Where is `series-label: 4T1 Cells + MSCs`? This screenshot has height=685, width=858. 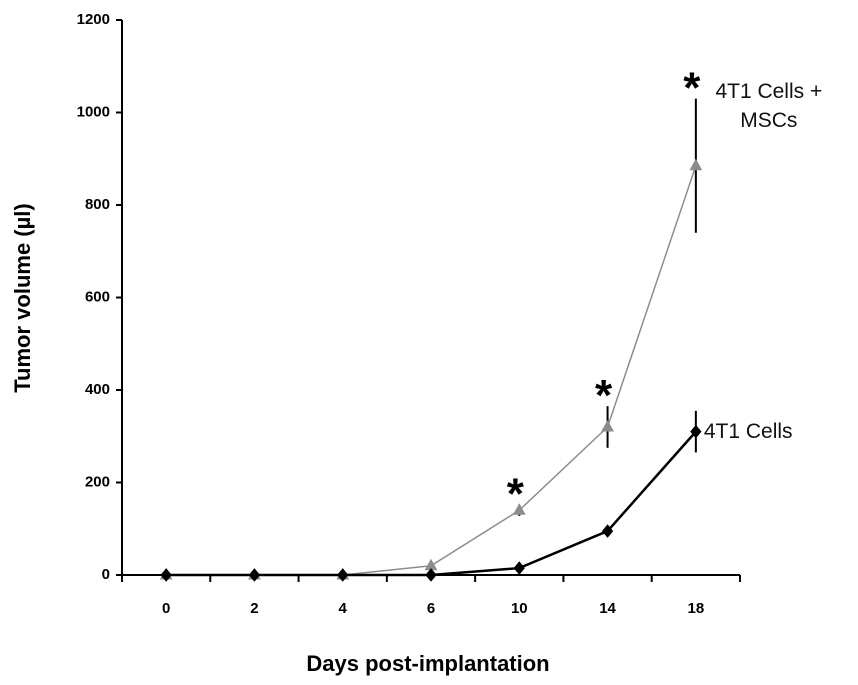 series-label: 4T1 Cells + MSCs is located at coordinates (769, 105).